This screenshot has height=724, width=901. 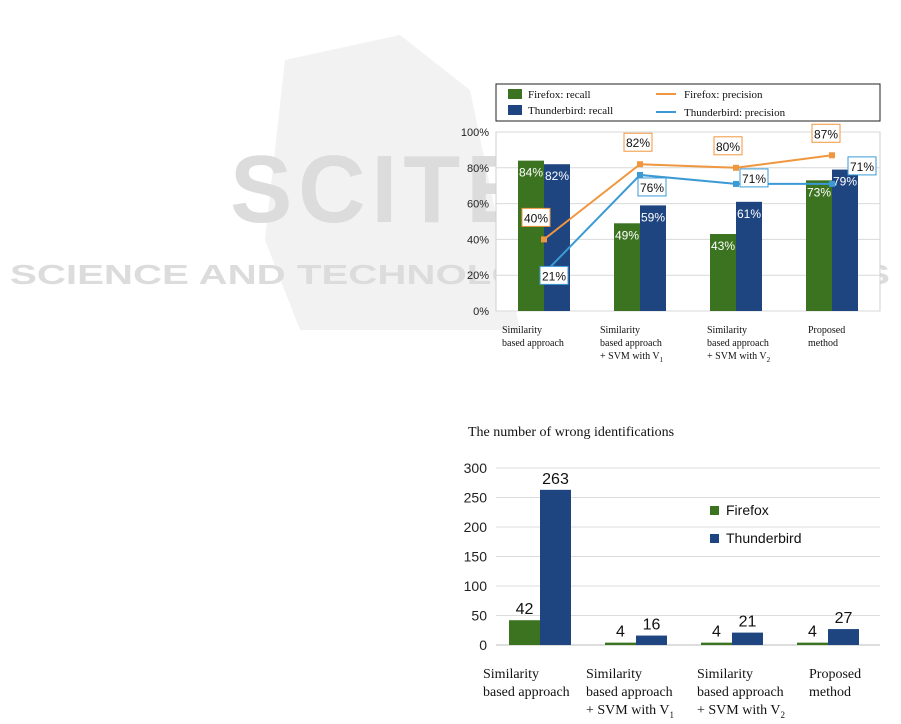 What do you see at coordinates (557, 176) in the screenshot?
I see `c1-bar-label: 82%` at bounding box center [557, 176].